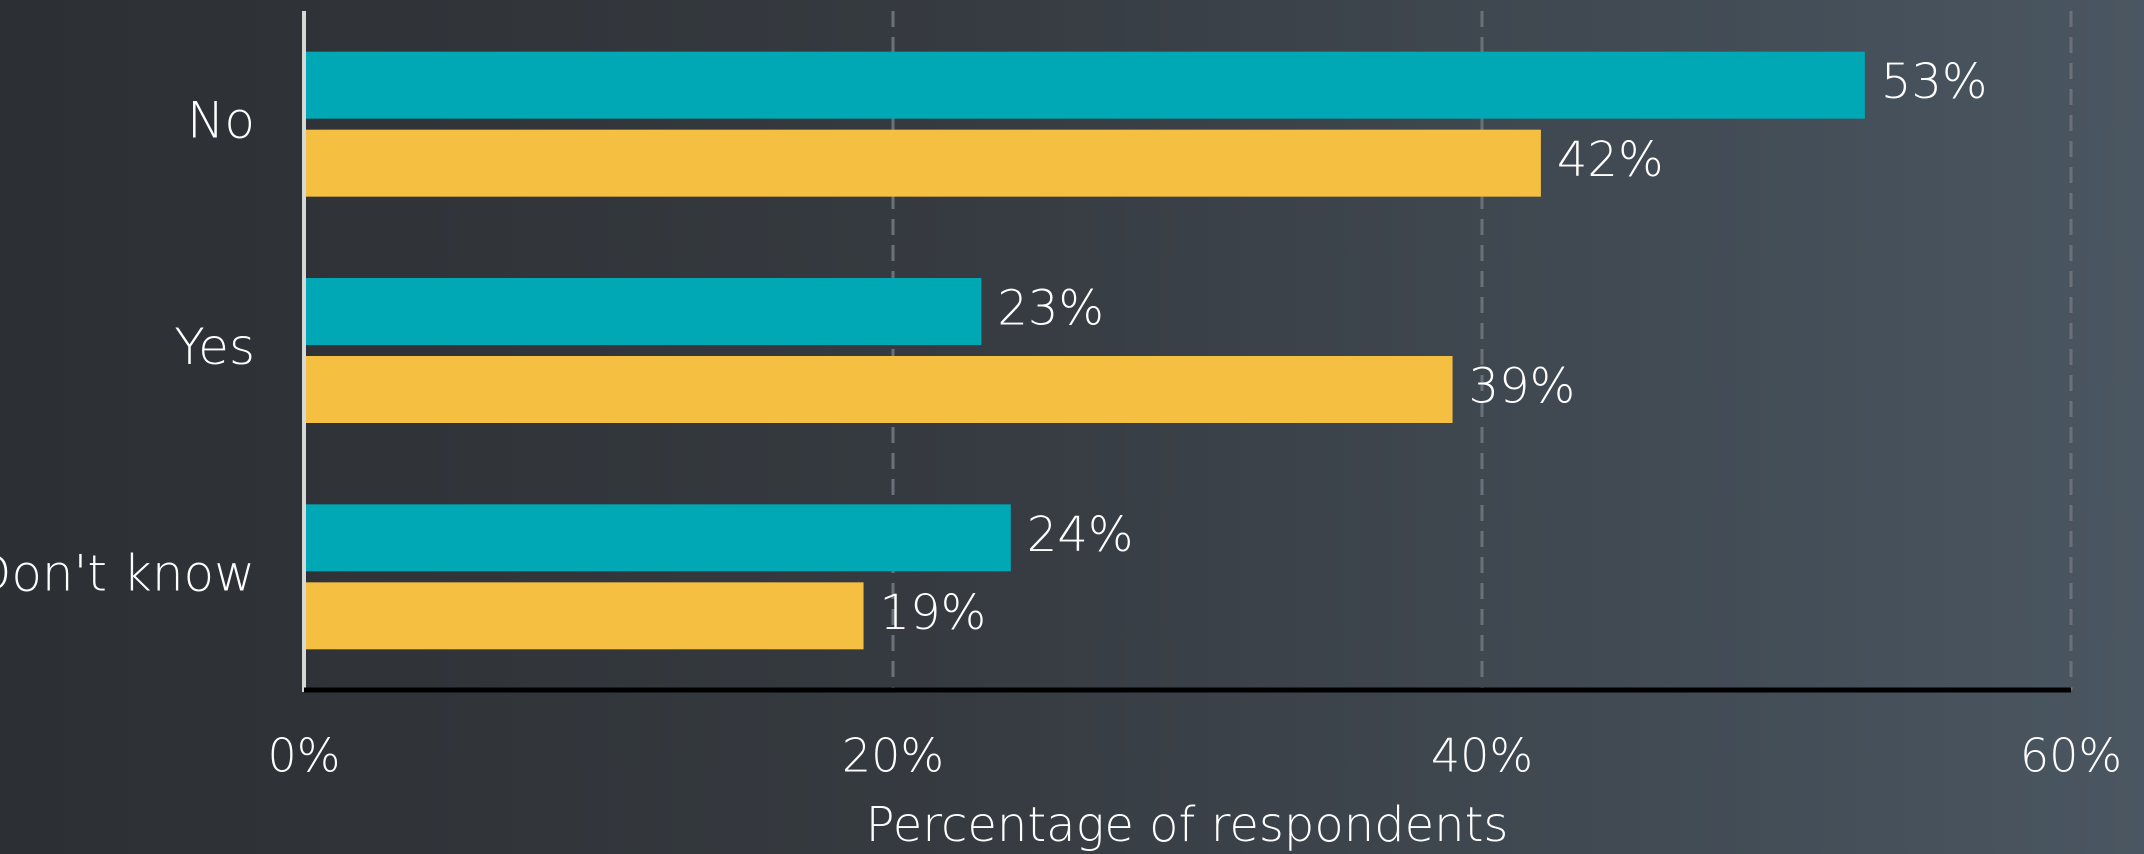  I want to click on value-label: 39%, so click(1522, 387).